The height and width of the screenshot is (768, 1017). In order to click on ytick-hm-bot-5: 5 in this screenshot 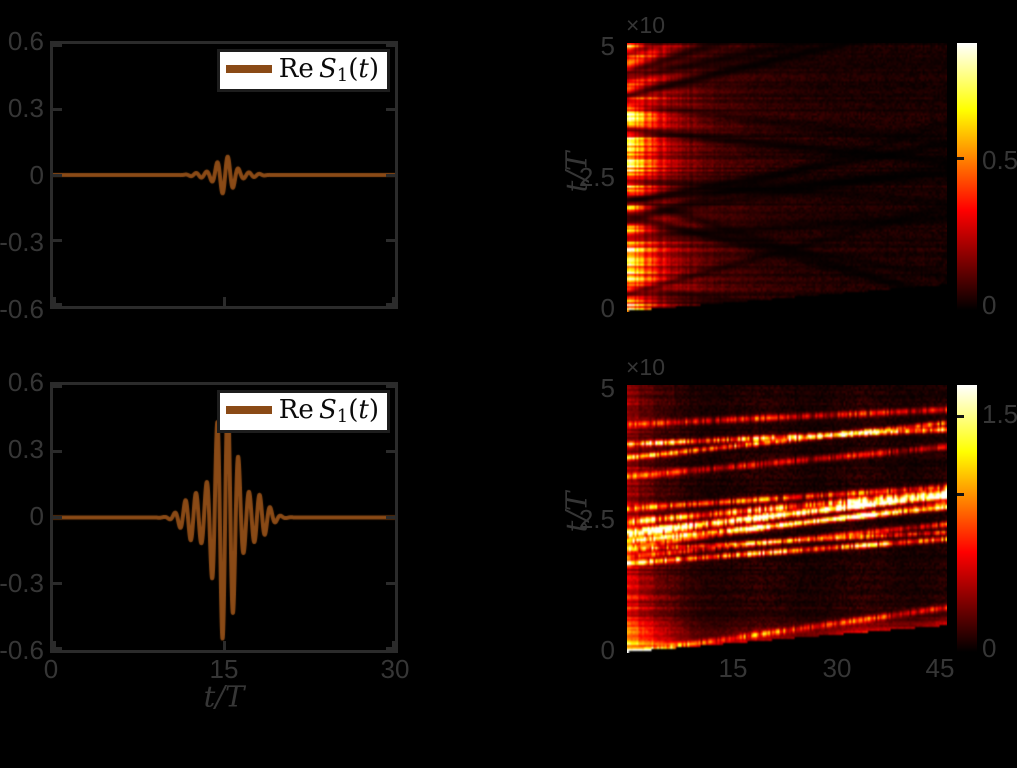, I will do `click(607, 388)`.